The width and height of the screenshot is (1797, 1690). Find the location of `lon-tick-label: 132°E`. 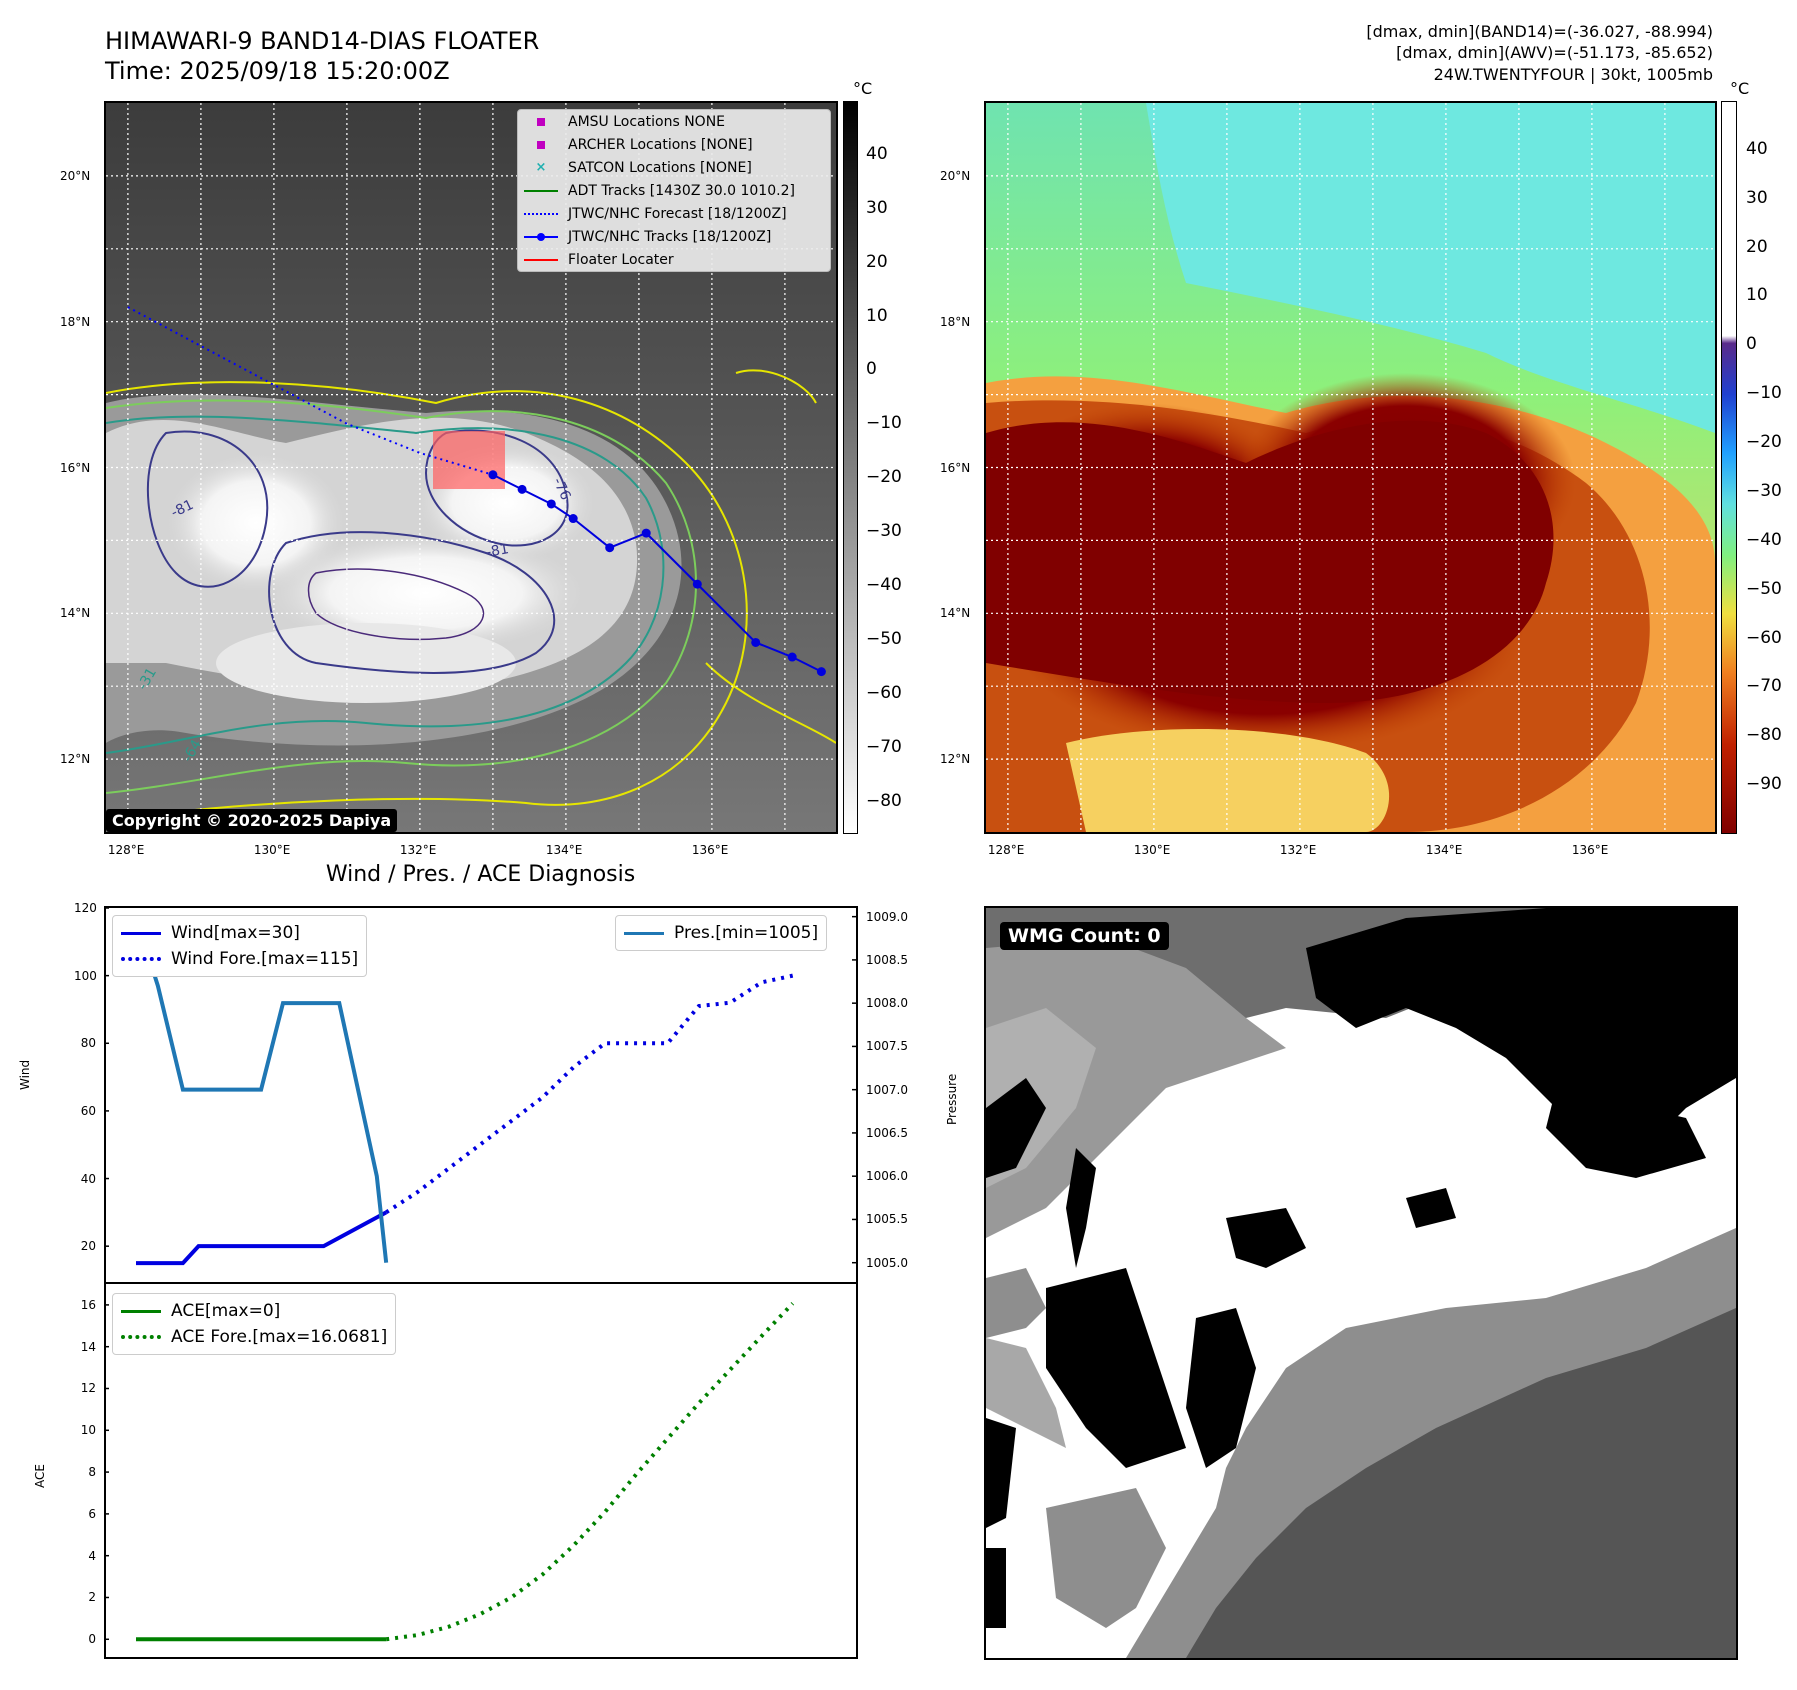

lon-tick-label: 132°E is located at coordinates (1298, 850).